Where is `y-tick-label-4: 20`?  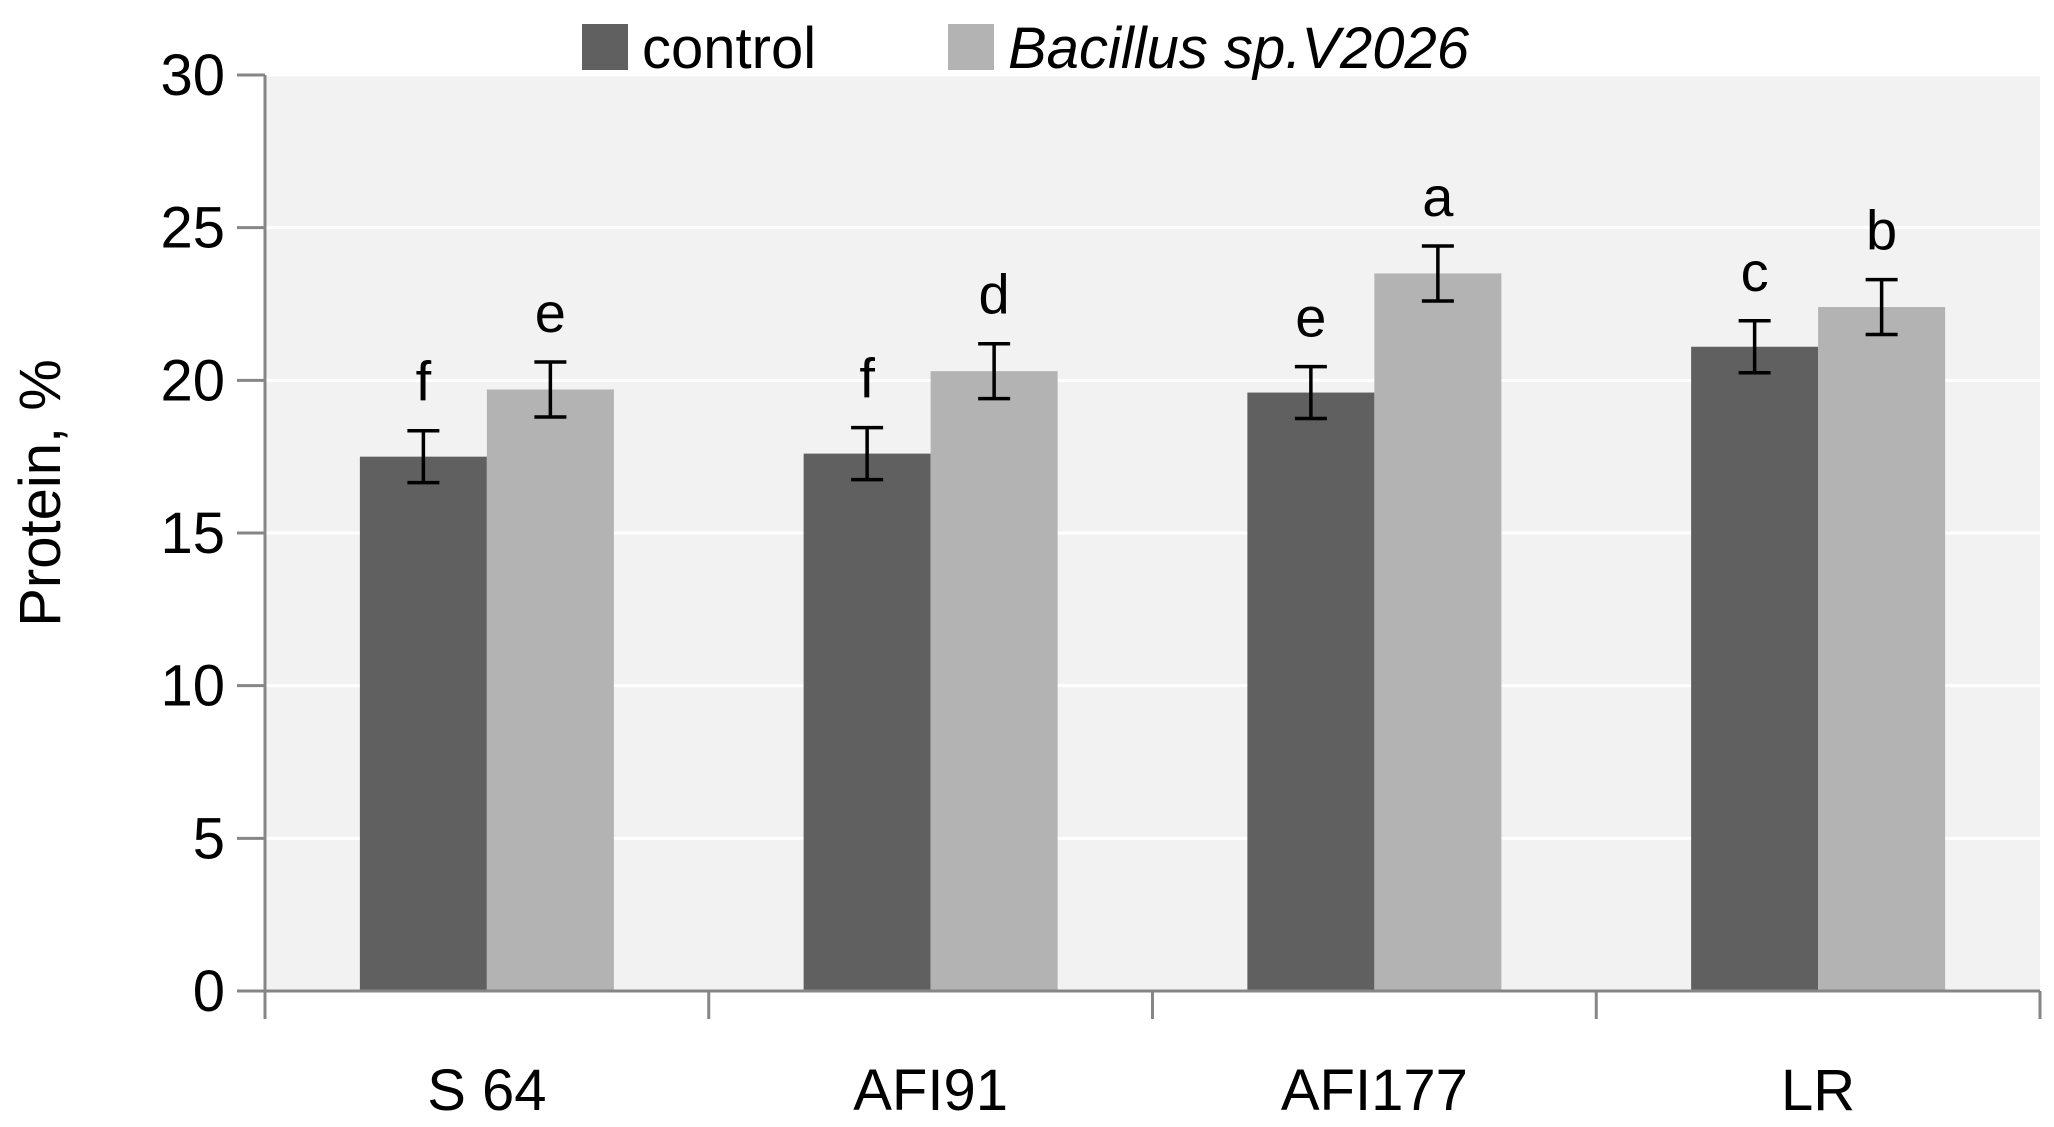
y-tick-label-4: 20 is located at coordinates (192, 380).